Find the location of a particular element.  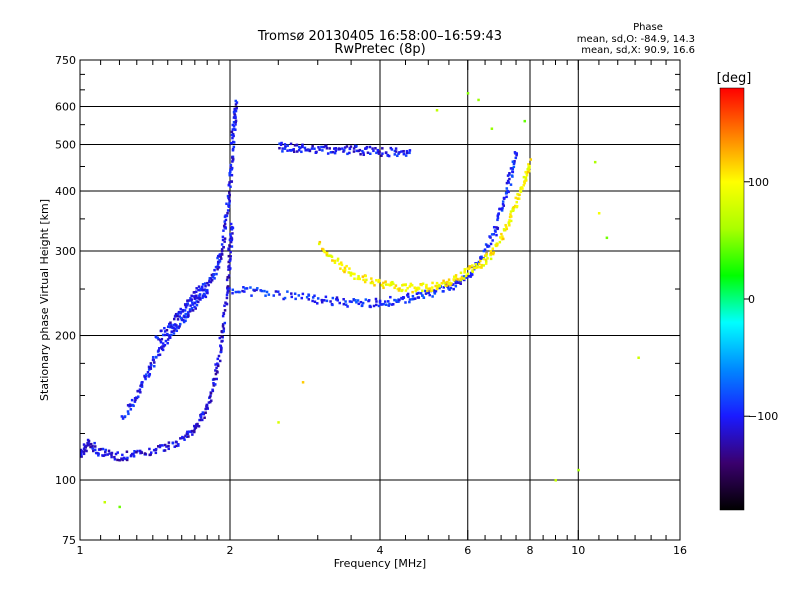

colorbar-label: [deg] is located at coordinates (734, 78).